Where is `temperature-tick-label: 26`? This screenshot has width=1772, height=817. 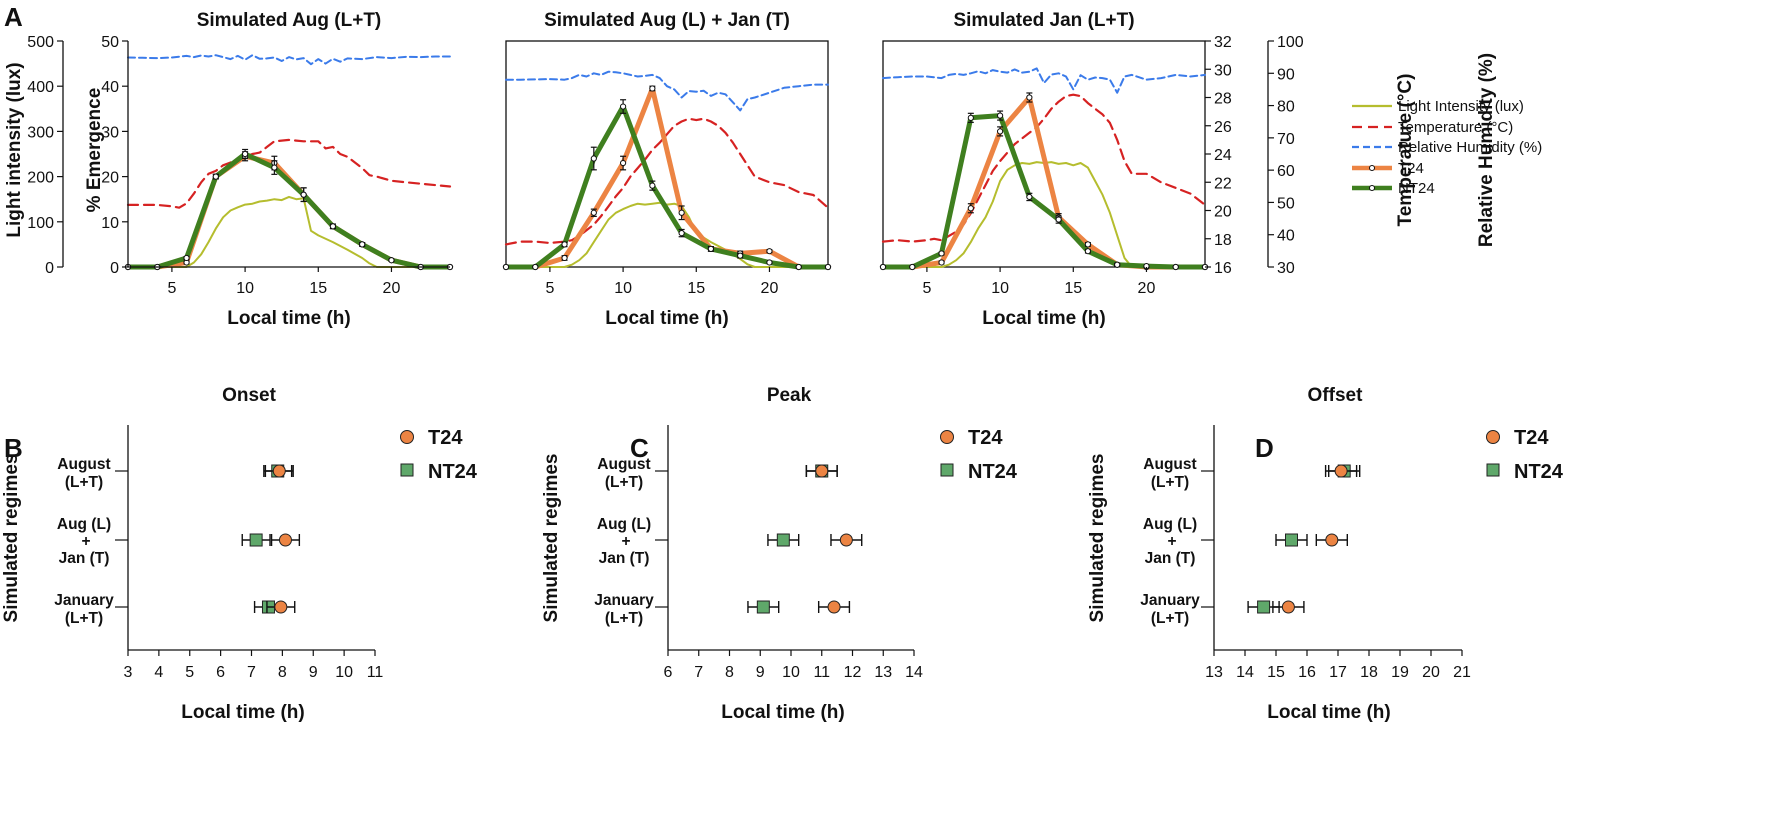
temperature-tick-label: 26 is located at coordinates (1223, 127).